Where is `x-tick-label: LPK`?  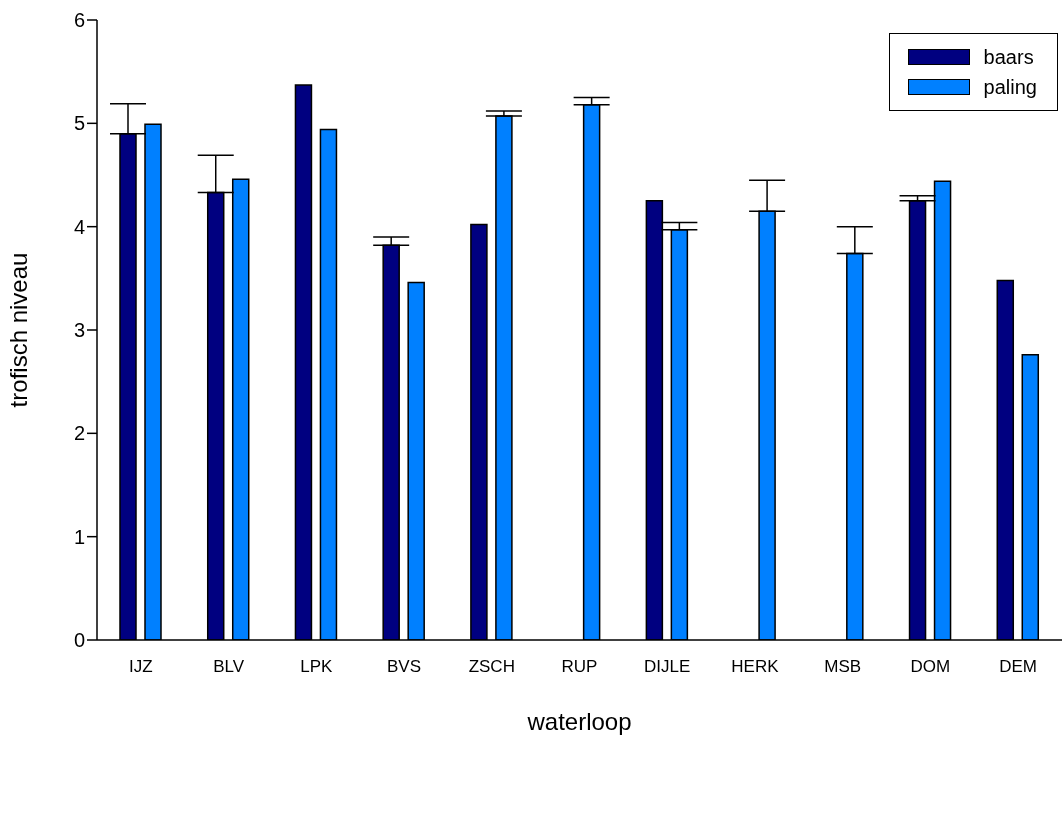 x-tick-label: LPK is located at coordinates (317, 667).